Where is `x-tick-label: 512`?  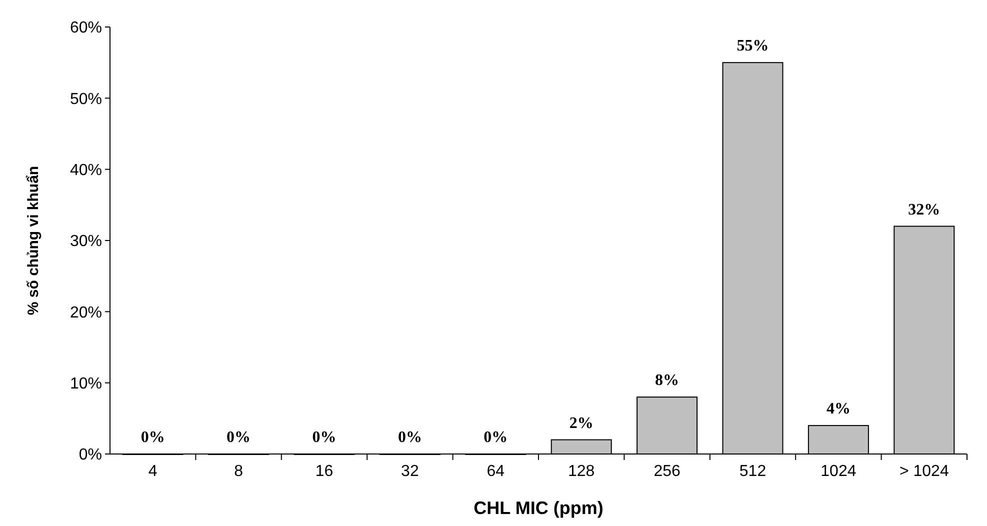
x-tick-label: 512 is located at coordinates (752, 471).